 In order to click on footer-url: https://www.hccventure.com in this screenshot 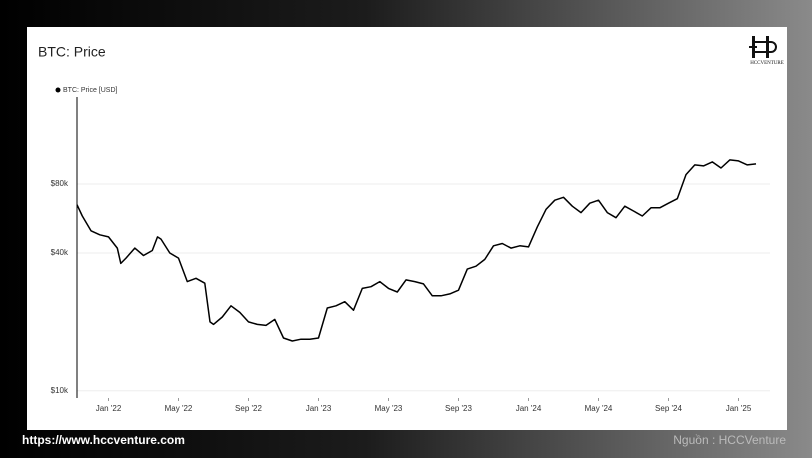, I will do `click(103, 440)`.